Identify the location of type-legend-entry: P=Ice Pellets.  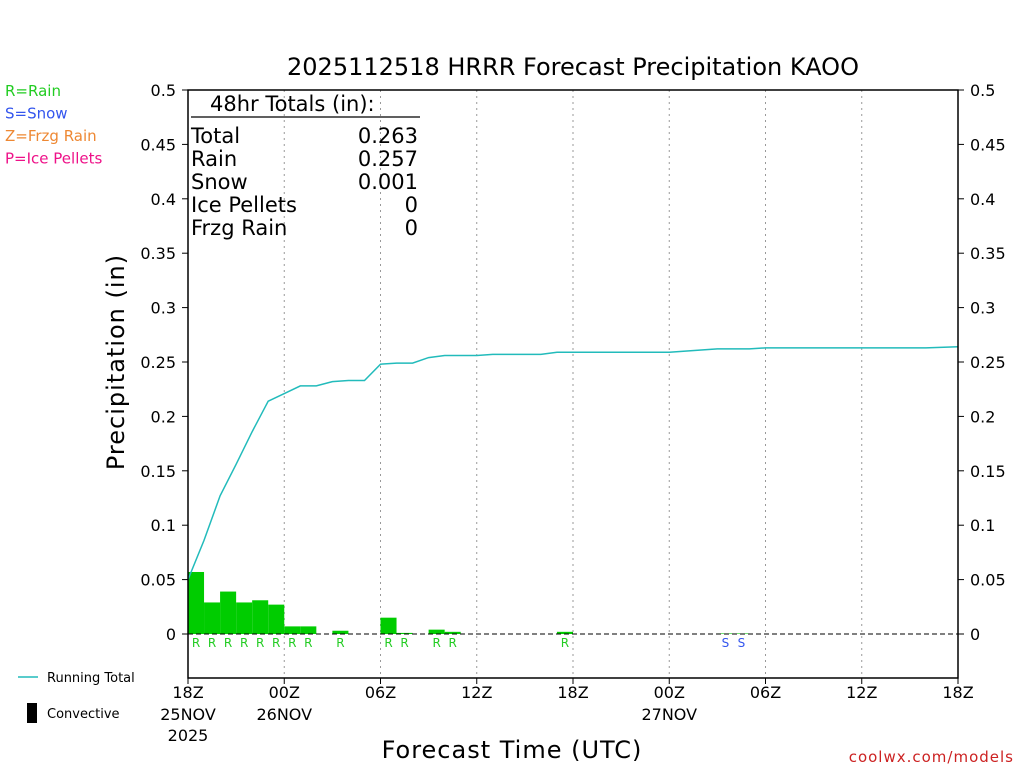
(53, 159).